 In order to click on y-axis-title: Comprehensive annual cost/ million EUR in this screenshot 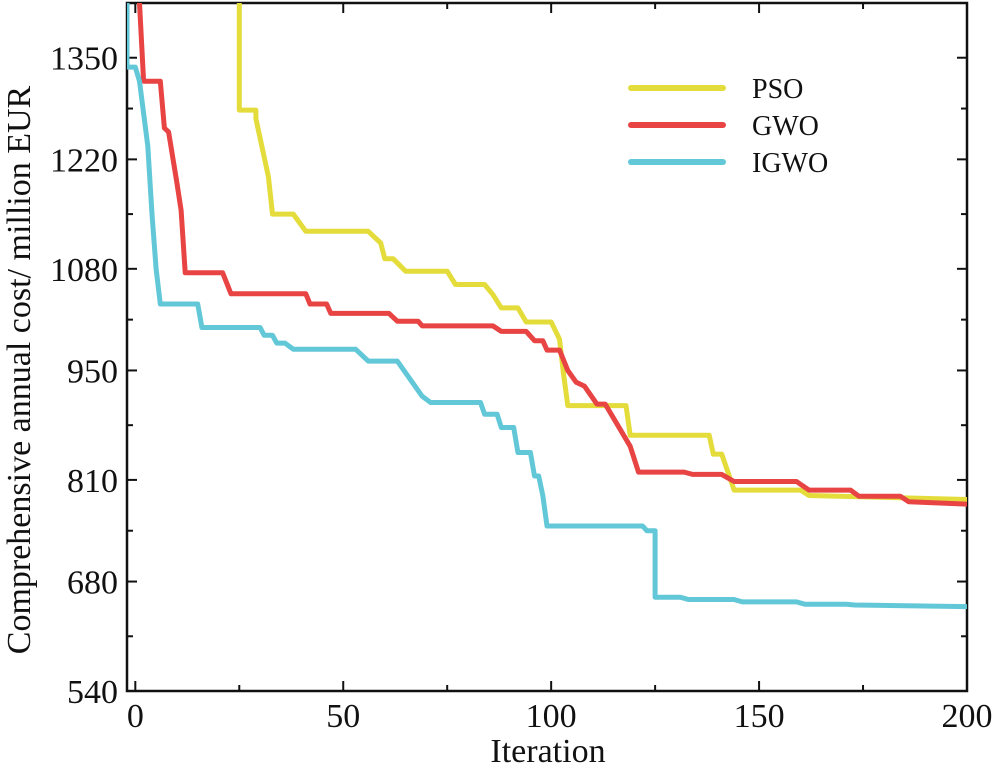, I will do `click(19, 369)`.